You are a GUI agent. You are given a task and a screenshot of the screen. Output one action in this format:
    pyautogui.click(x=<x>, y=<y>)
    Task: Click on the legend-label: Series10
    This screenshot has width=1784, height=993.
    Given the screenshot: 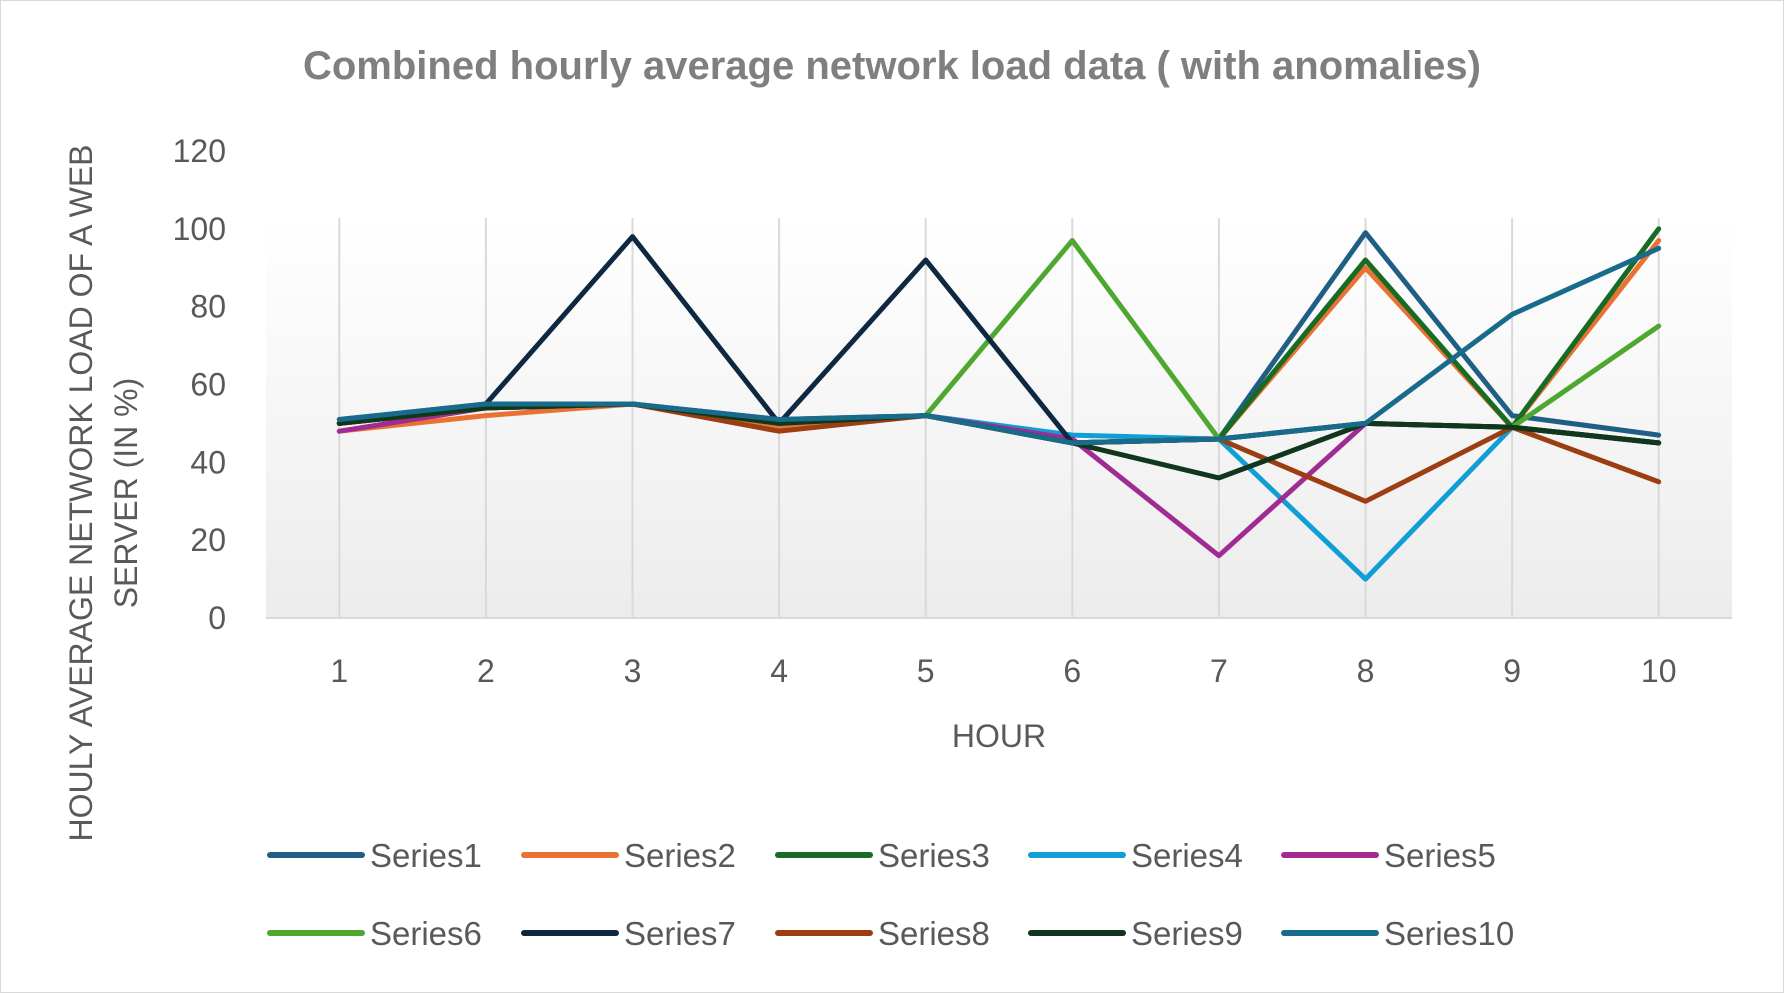 What is the action you would take?
    pyautogui.click(x=1449, y=933)
    